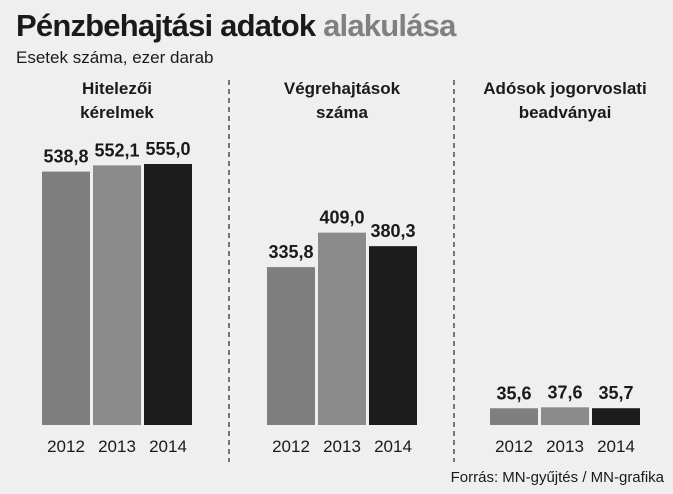 The width and height of the screenshot is (673, 494). Describe the element at coordinates (564, 392) in the screenshot. I see `value-label: 37,6` at that location.